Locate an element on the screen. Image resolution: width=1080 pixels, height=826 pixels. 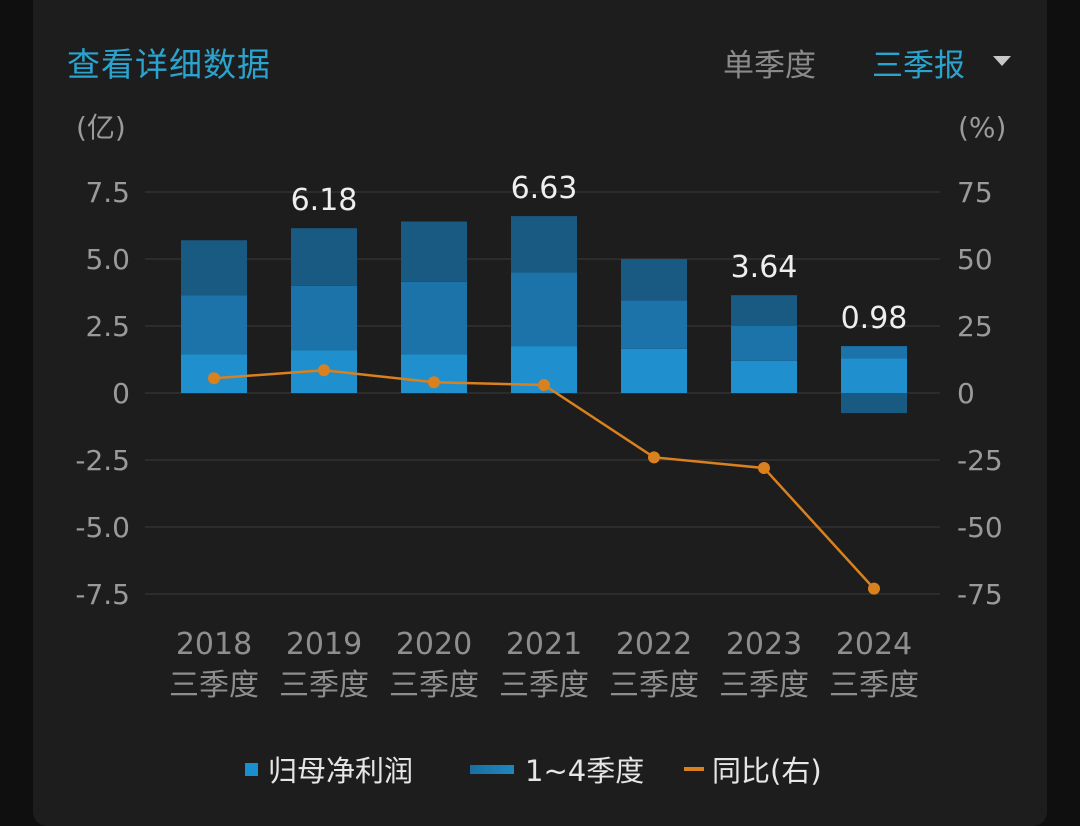
view-details-link: 查看详细数据 is located at coordinates (169, 64).